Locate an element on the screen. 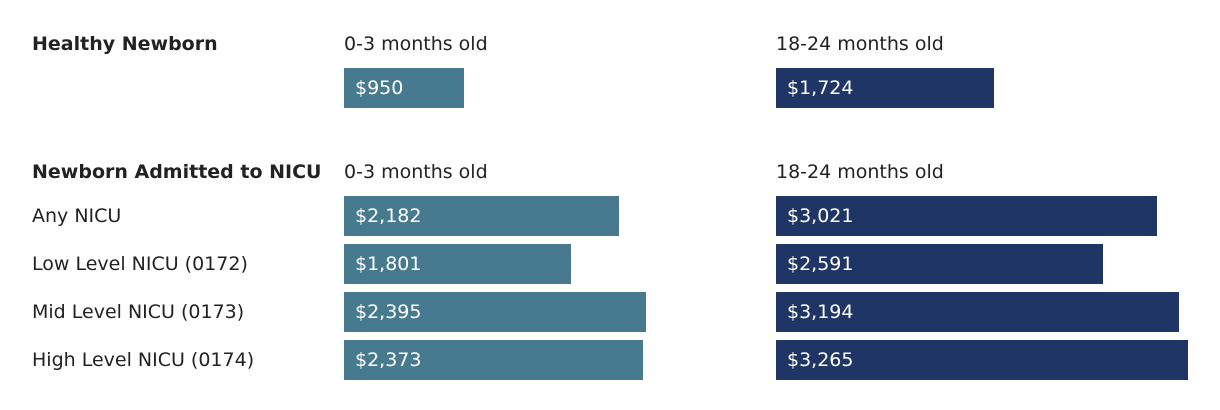 Image resolution: width=1220 pixels, height=410 pixels. bar-newborn-admitted-to-nicu-series-1: $3,194 is located at coordinates (977, 312).